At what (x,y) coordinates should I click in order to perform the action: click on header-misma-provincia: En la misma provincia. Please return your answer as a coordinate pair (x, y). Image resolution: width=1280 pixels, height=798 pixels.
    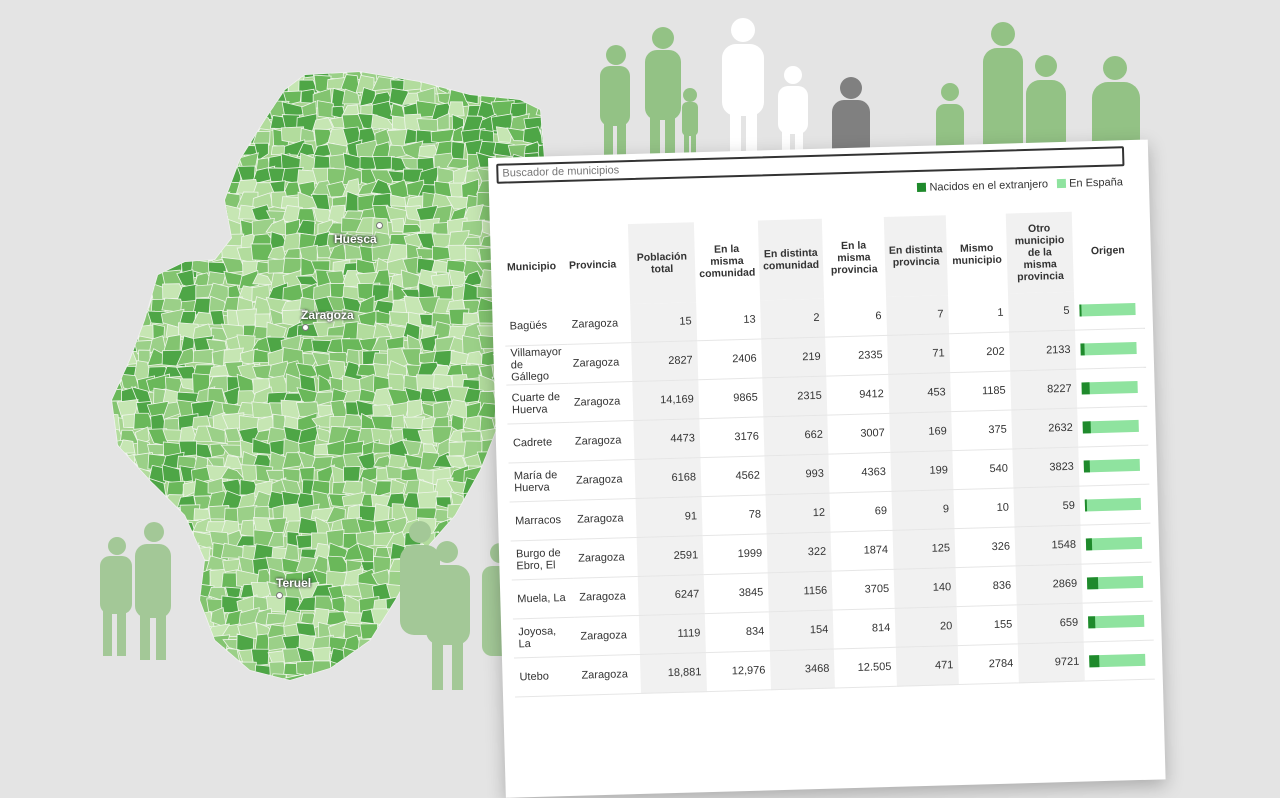
    Looking at the image, I should click on (854, 258).